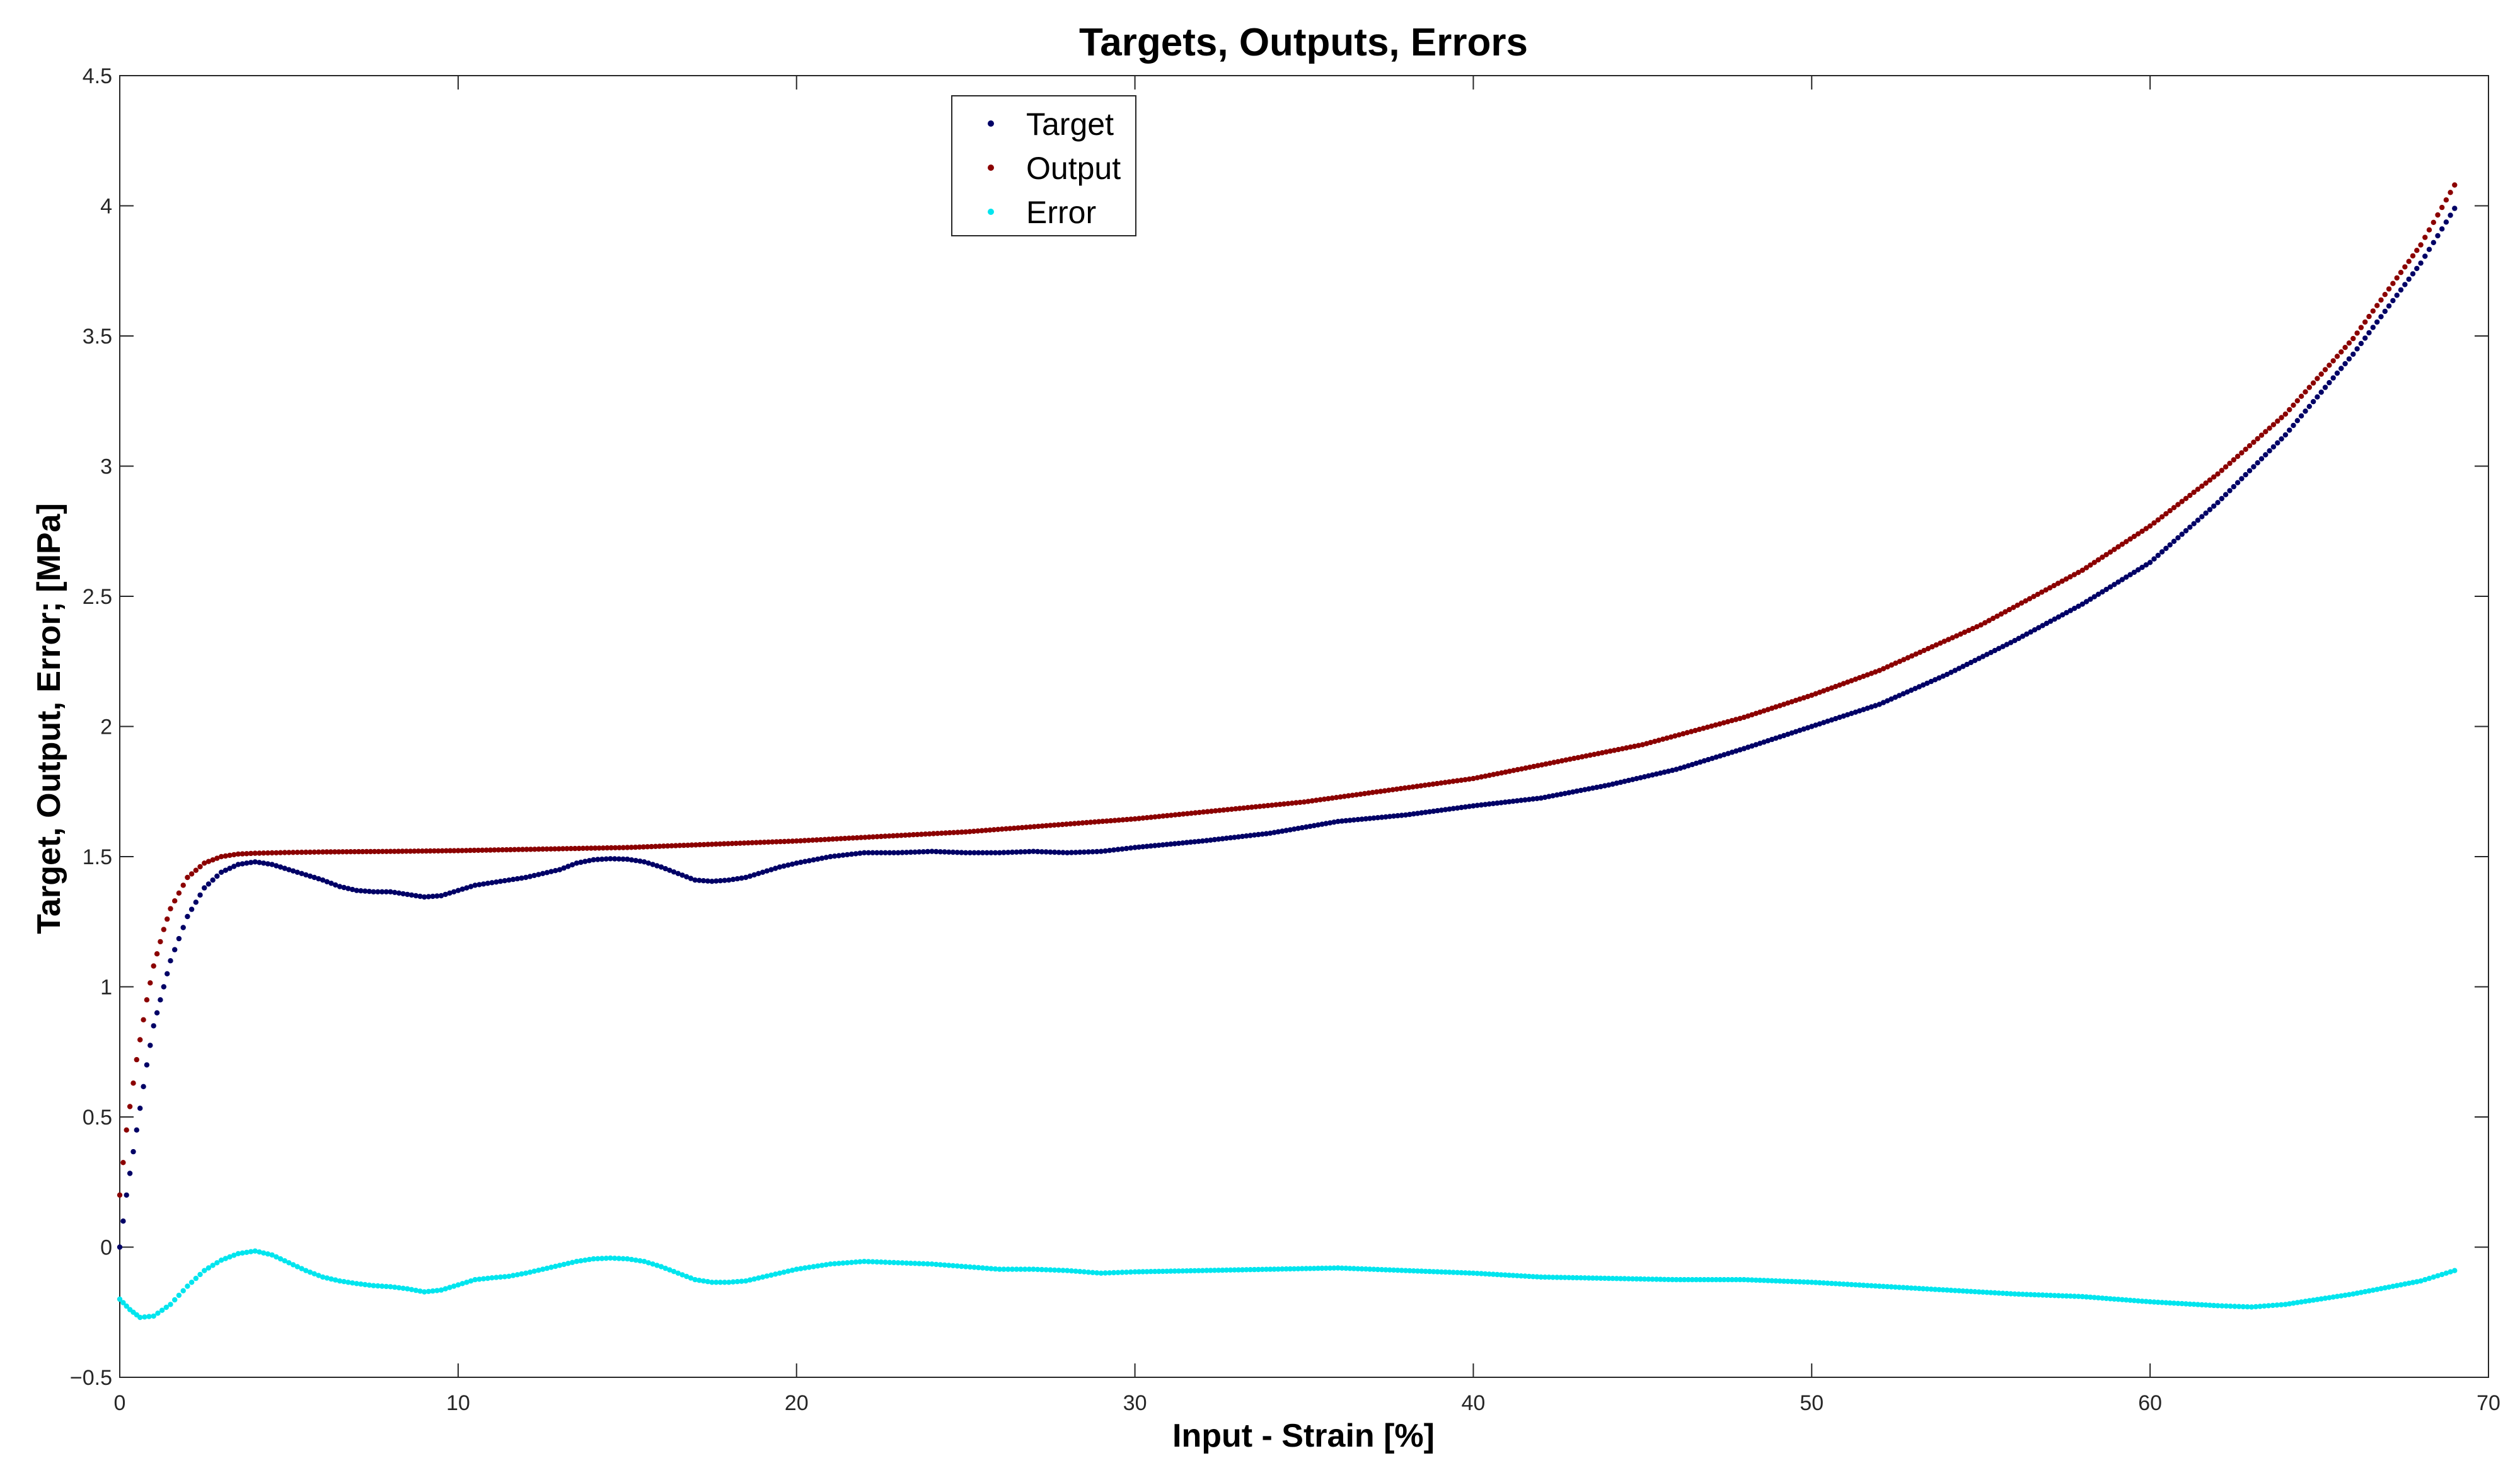 This screenshot has height=1475, width=2520. What do you see at coordinates (1061, 213) in the screenshot?
I see `legend-label-error: Error` at bounding box center [1061, 213].